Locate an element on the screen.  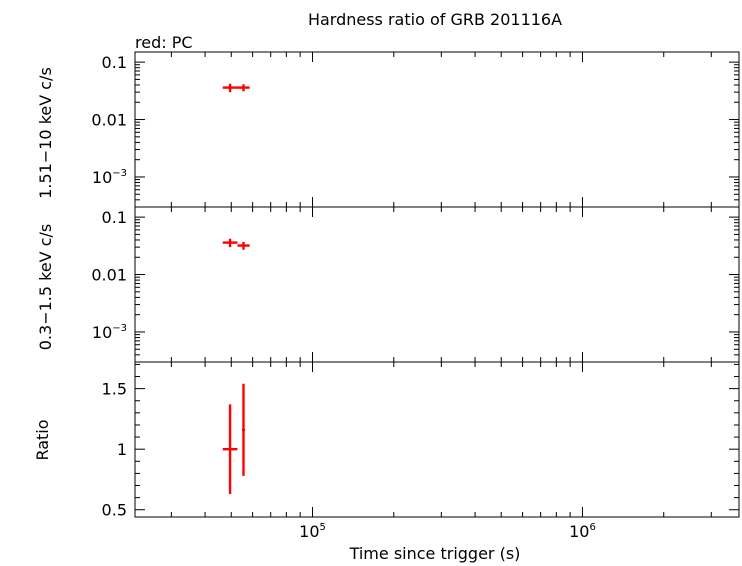
chart-title: Hardness ratio of GRB 201116A is located at coordinates (435, 19).